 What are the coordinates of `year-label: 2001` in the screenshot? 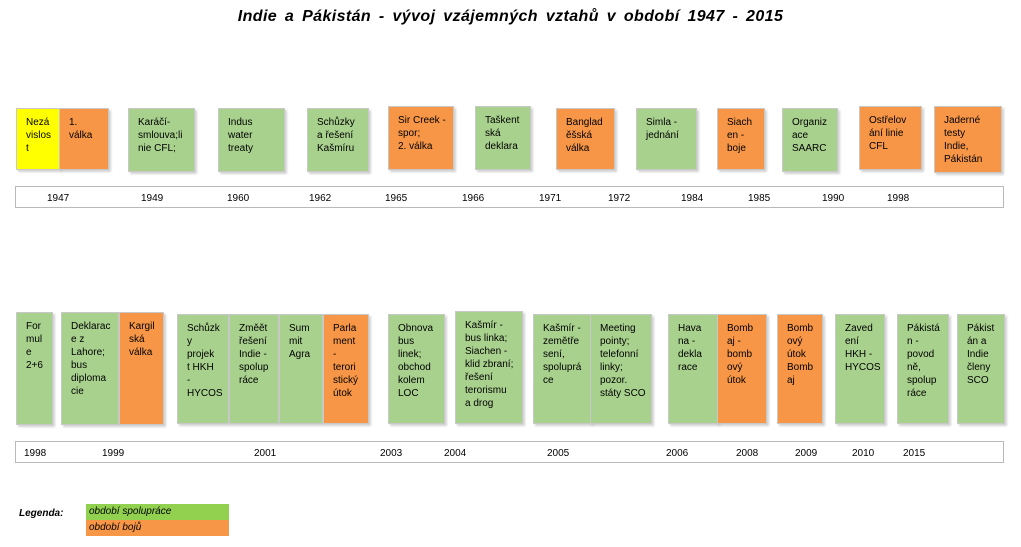 It's located at (265, 453).